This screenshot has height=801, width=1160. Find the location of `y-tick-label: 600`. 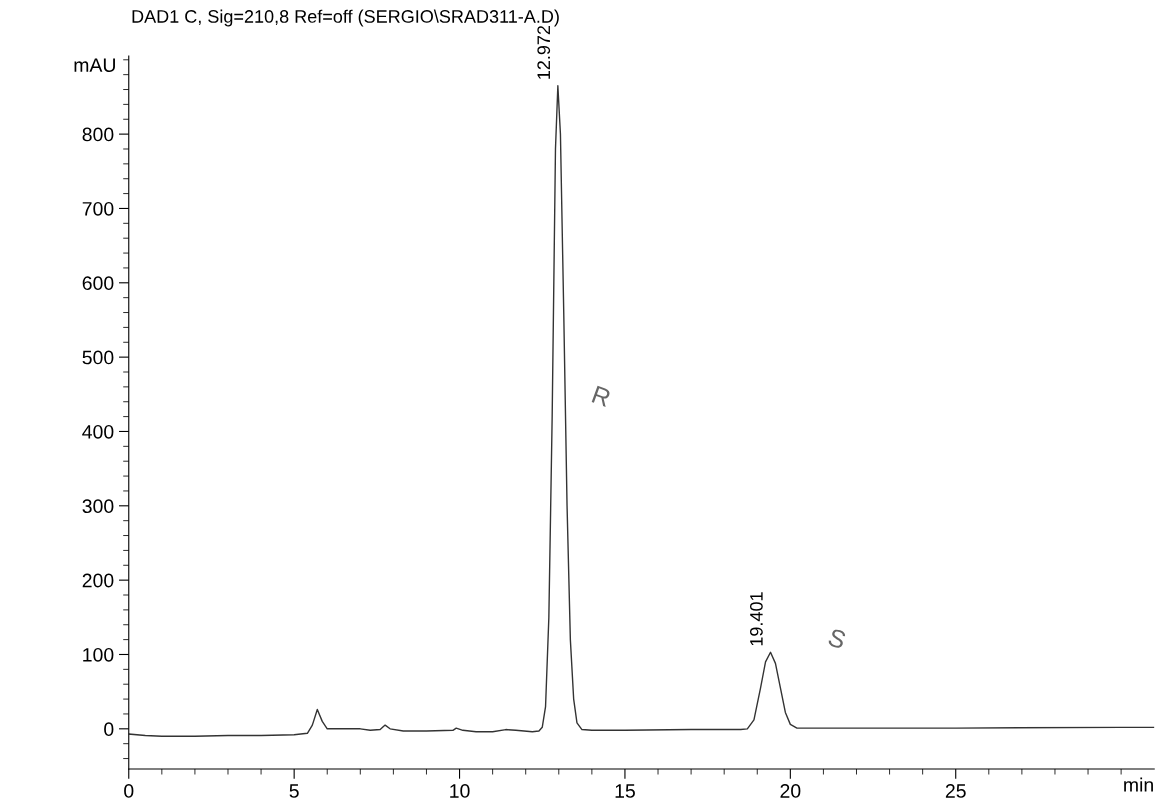

y-tick-label: 600 is located at coordinates (98, 283).